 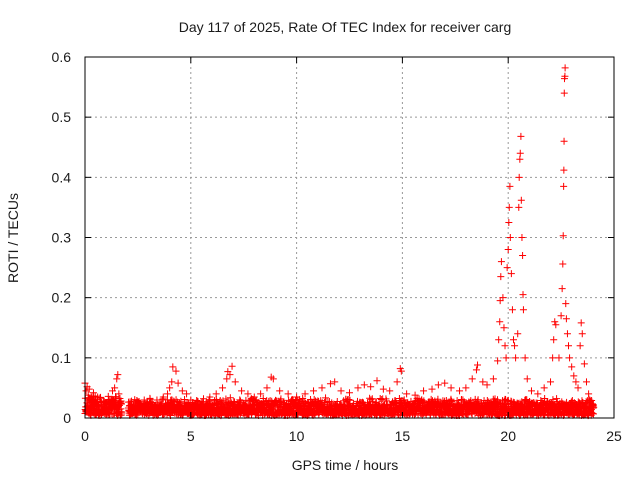 What do you see at coordinates (62, 238) in the screenshot?
I see `y-tick-label: 0.3` at bounding box center [62, 238].